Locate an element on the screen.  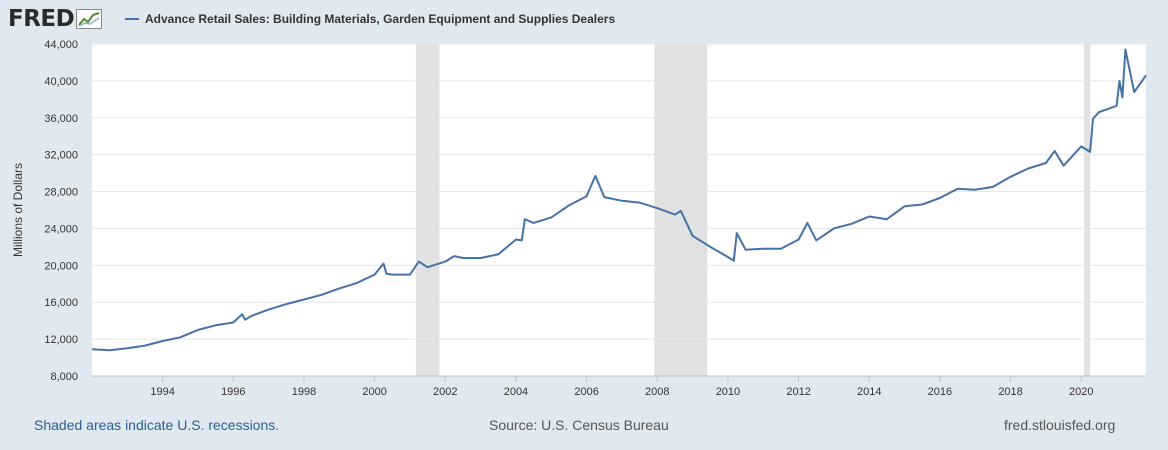
logo-text: FRED is located at coordinates (41, 19).